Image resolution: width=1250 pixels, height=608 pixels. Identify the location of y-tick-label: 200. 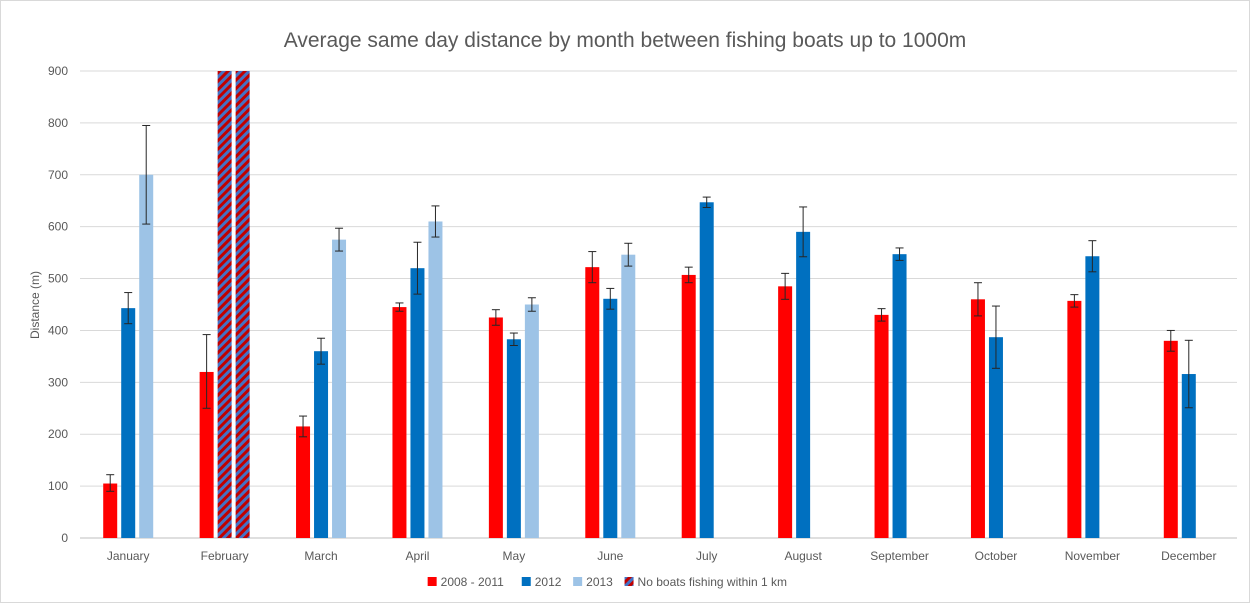
(58, 434).